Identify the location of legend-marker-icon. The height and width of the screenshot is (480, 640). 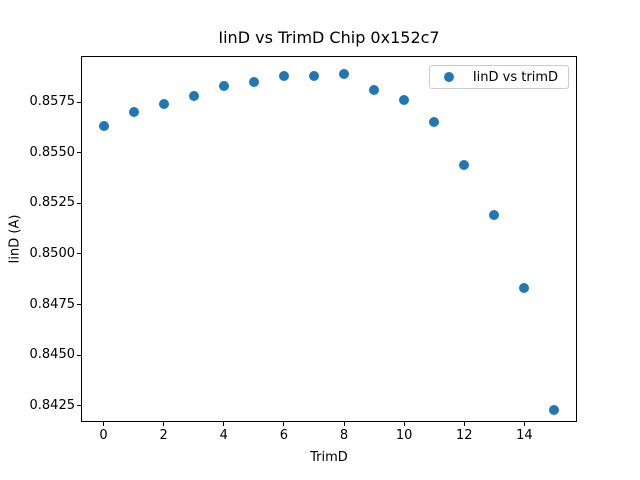
(448, 77).